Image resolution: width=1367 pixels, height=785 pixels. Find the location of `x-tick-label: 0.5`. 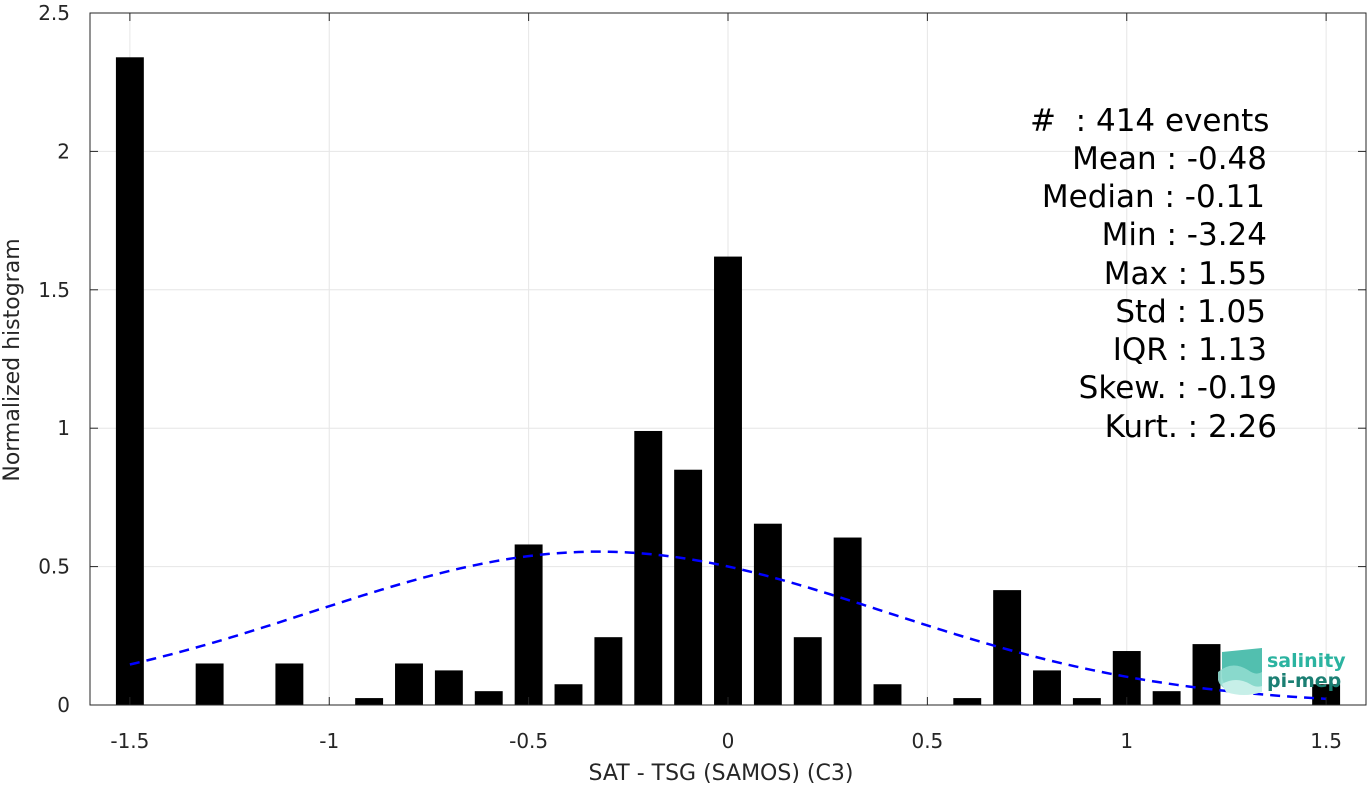

x-tick-label: 0.5 is located at coordinates (927, 741).